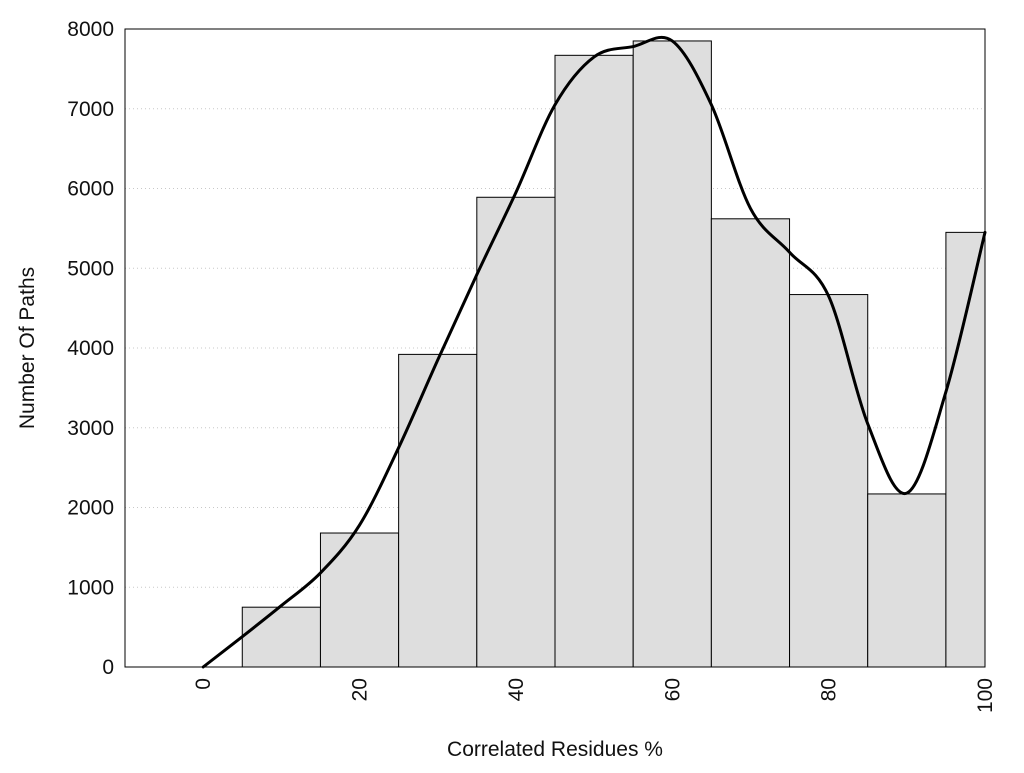 Image resolution: width=1024 pixels, height=773 pixels. I want to click on y-tick-label: 2000, so click(90, 508).